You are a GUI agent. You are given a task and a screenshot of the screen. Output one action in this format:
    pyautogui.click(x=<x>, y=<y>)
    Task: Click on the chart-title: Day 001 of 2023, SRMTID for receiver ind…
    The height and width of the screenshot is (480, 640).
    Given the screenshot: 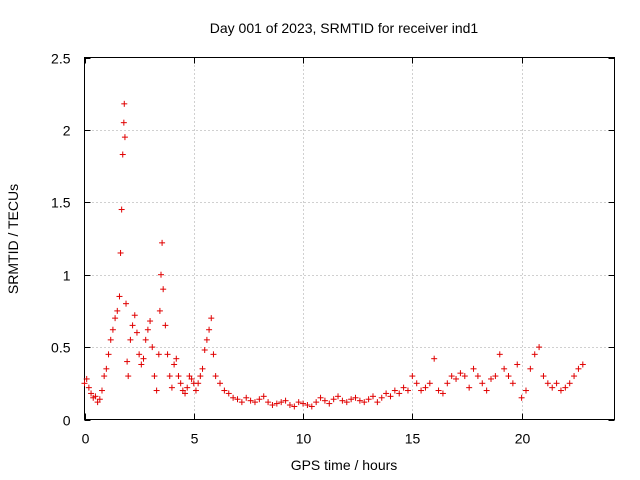 What is the action you would take?
    pyautogui.click(x=344, y=28)
    